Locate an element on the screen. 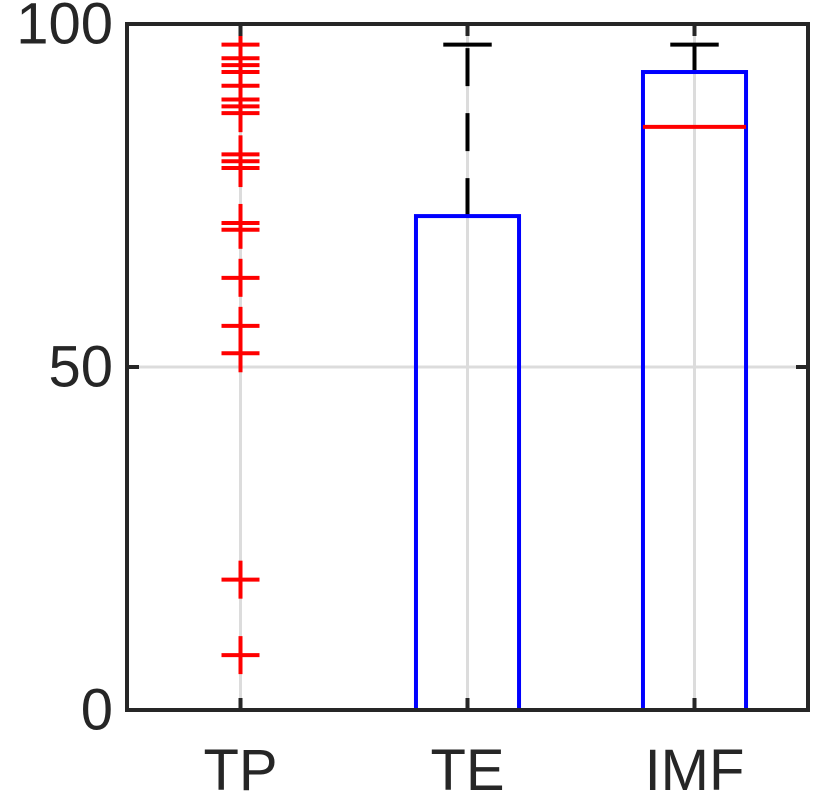 The height and width of the screenshot is (801, 822). box-tp is located at coordinates (240, 368).